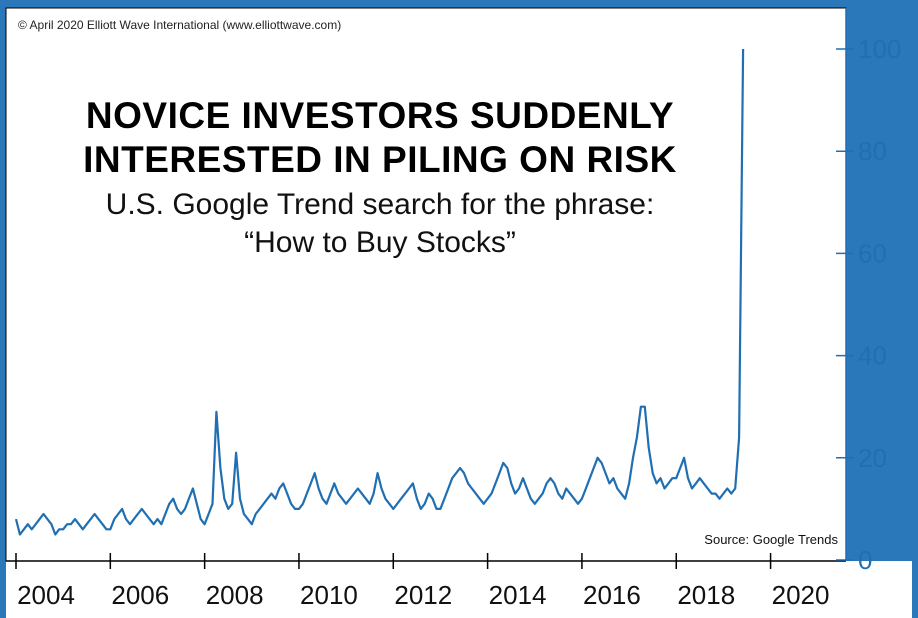 Image resolution: width=918 pixels, height=618 pixels. I want to click on chart-subtitle-line-2: “How to Buy Stocks”, so click(380, 242).